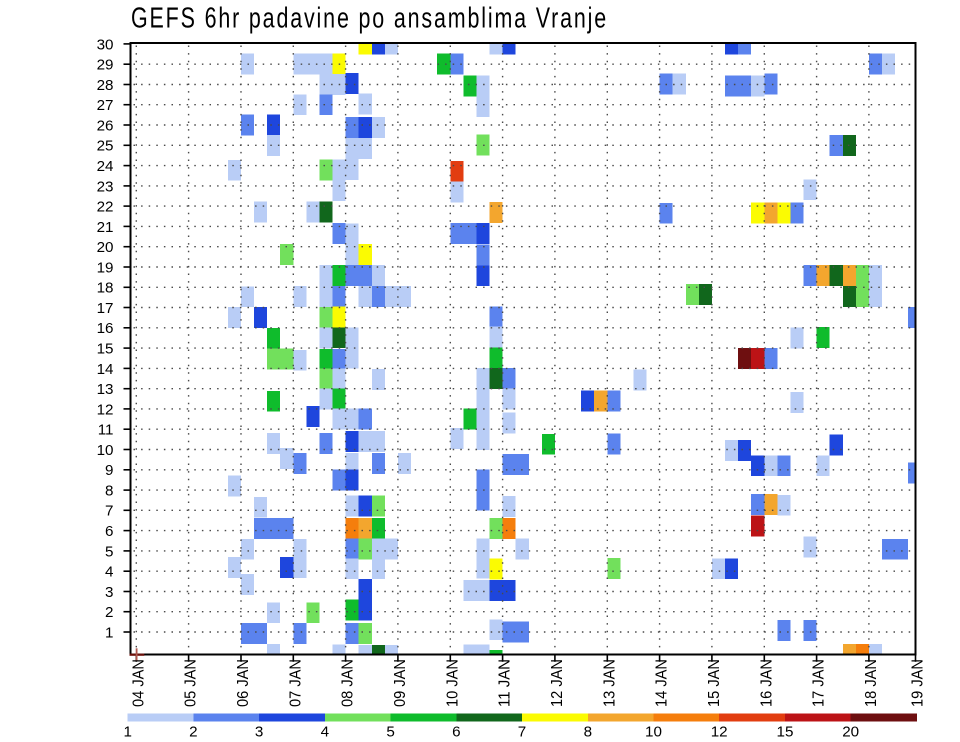 The width and height of the screenshot is (960, 742). What do you see at coordinates (505, 683) in the screenshot?
I see `svg-text: 11 JAN` at bounding box center [505, 683].